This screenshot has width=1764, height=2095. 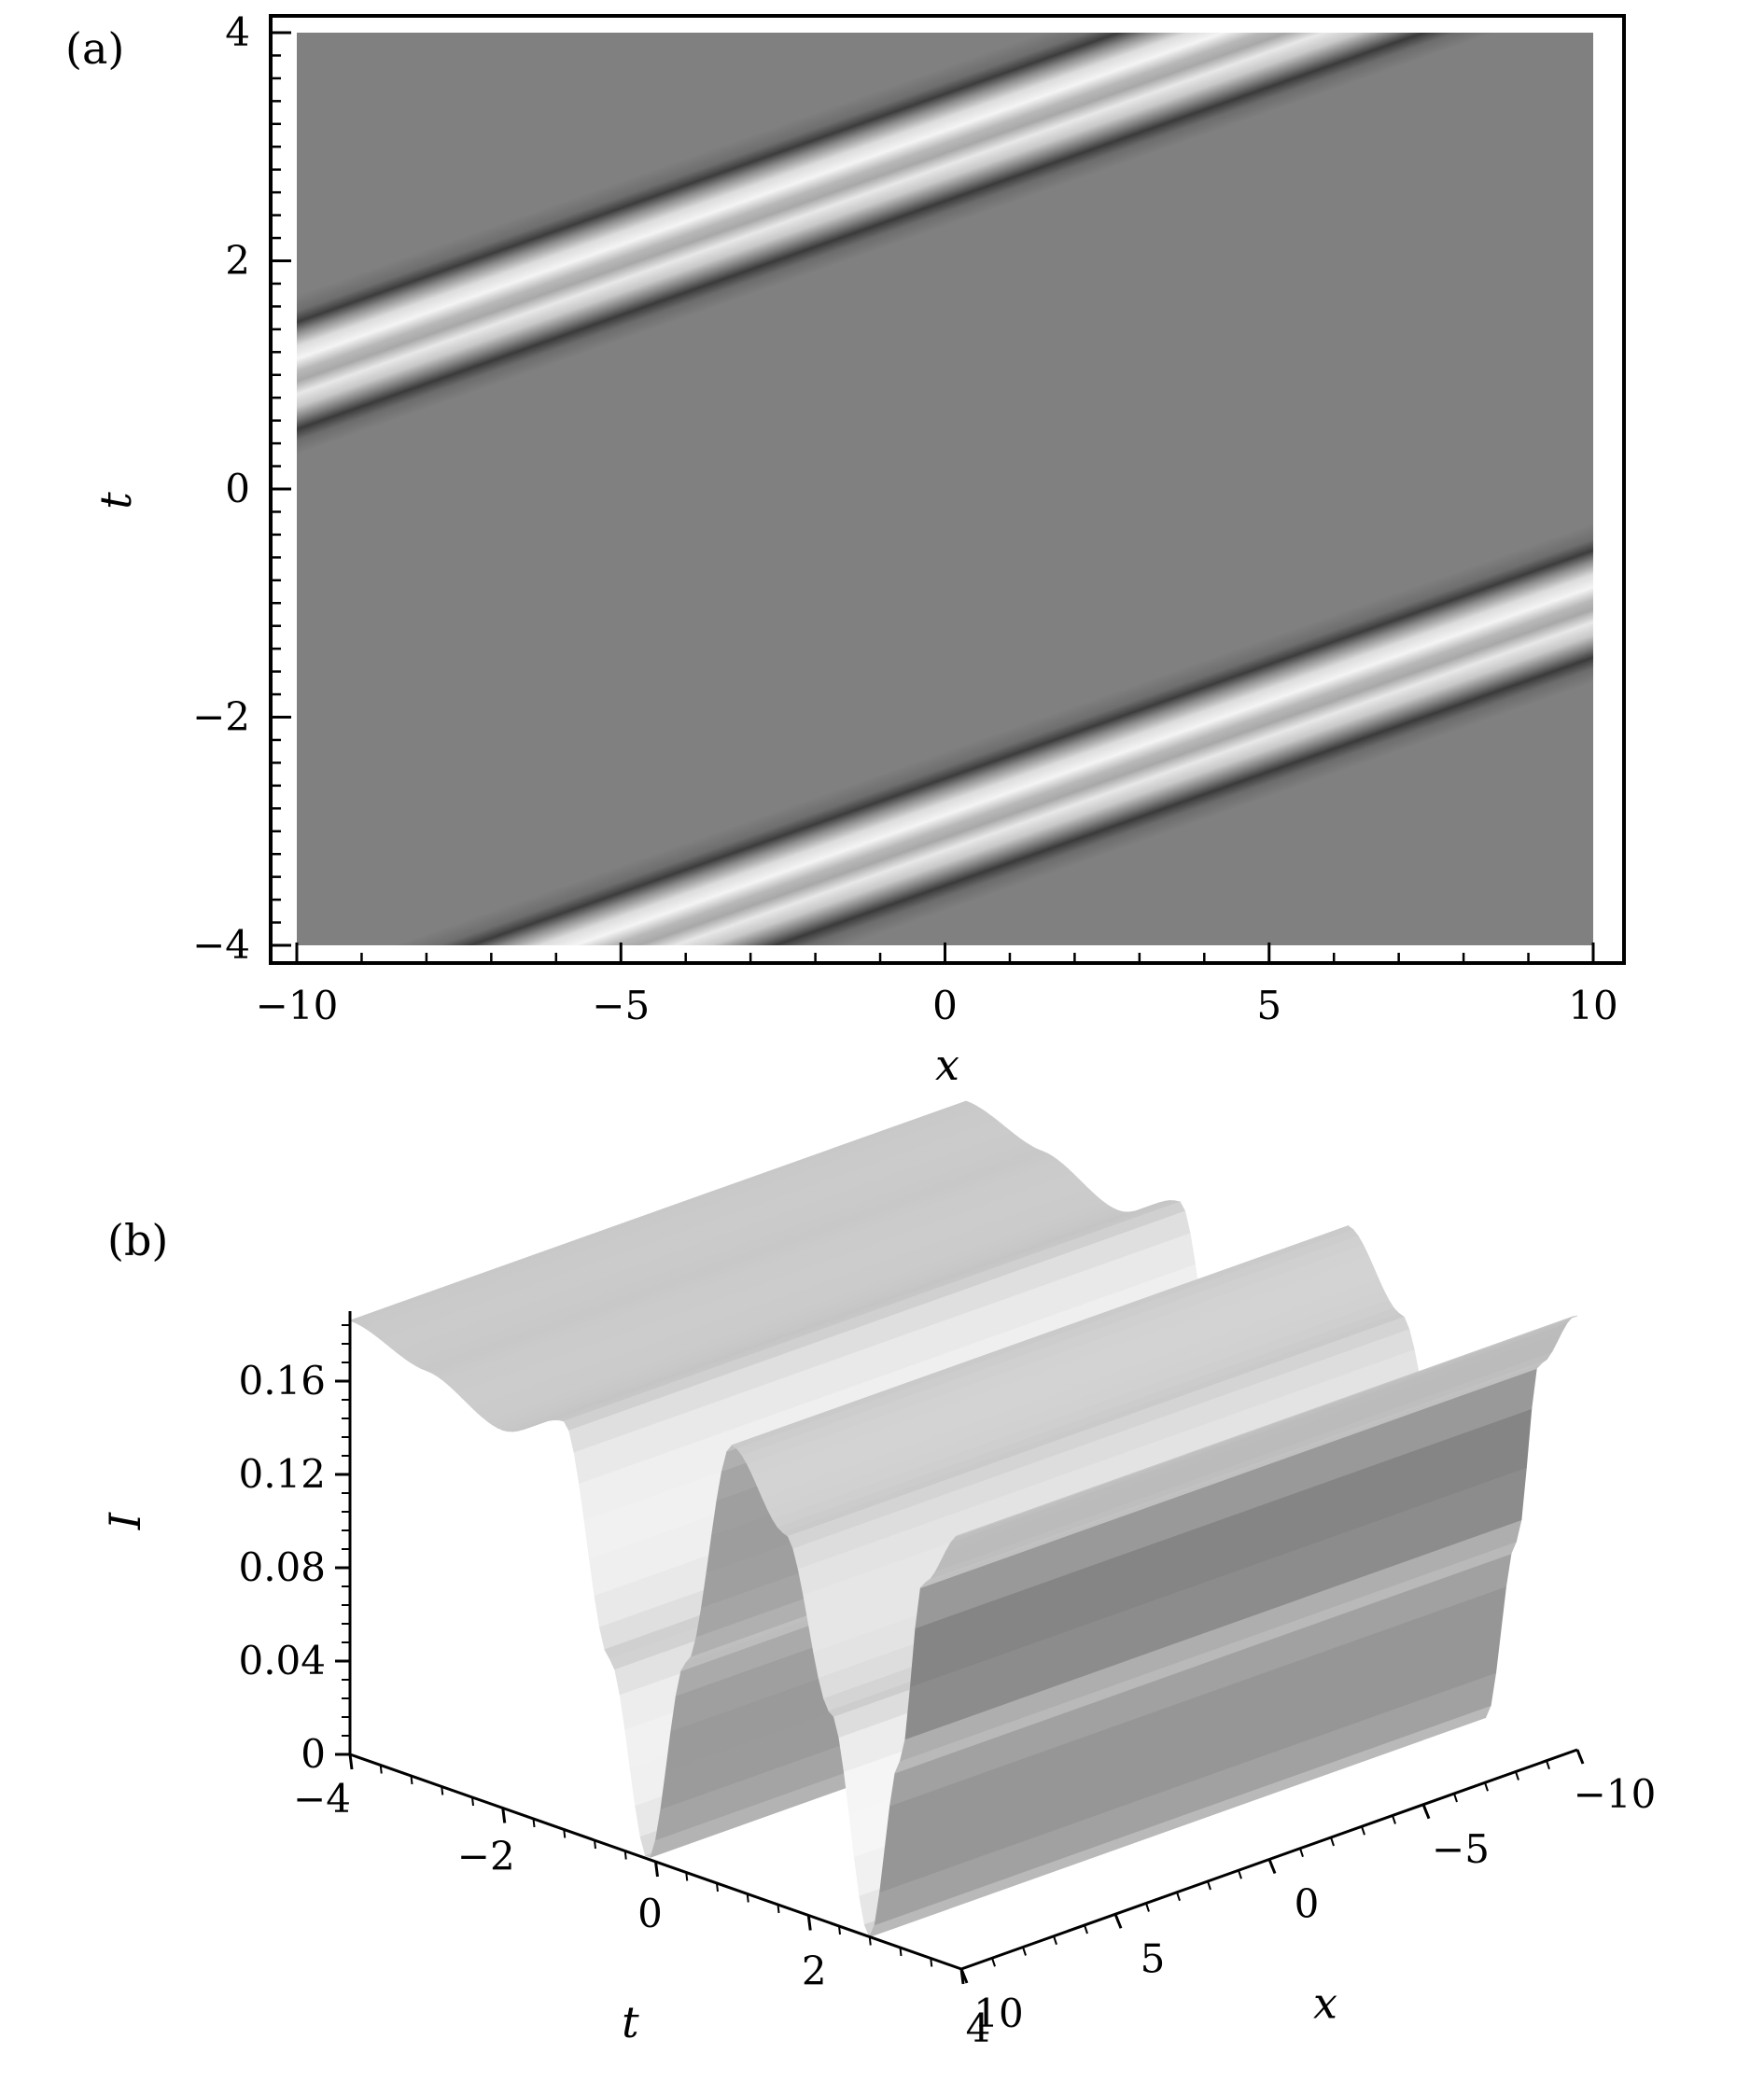 I want to click on t-tick-label: −4, so click(x=322, y=1799).